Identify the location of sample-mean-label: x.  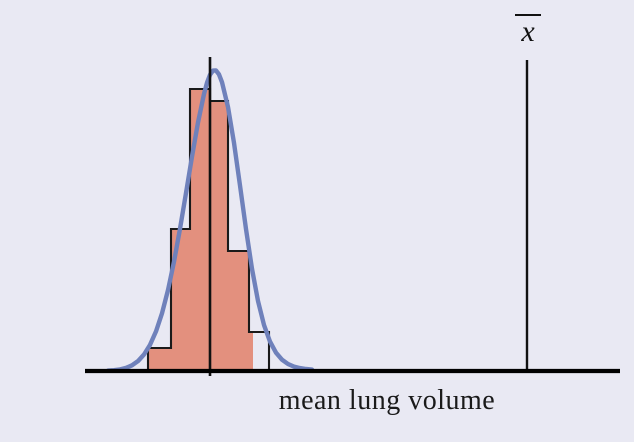
(528, 30).